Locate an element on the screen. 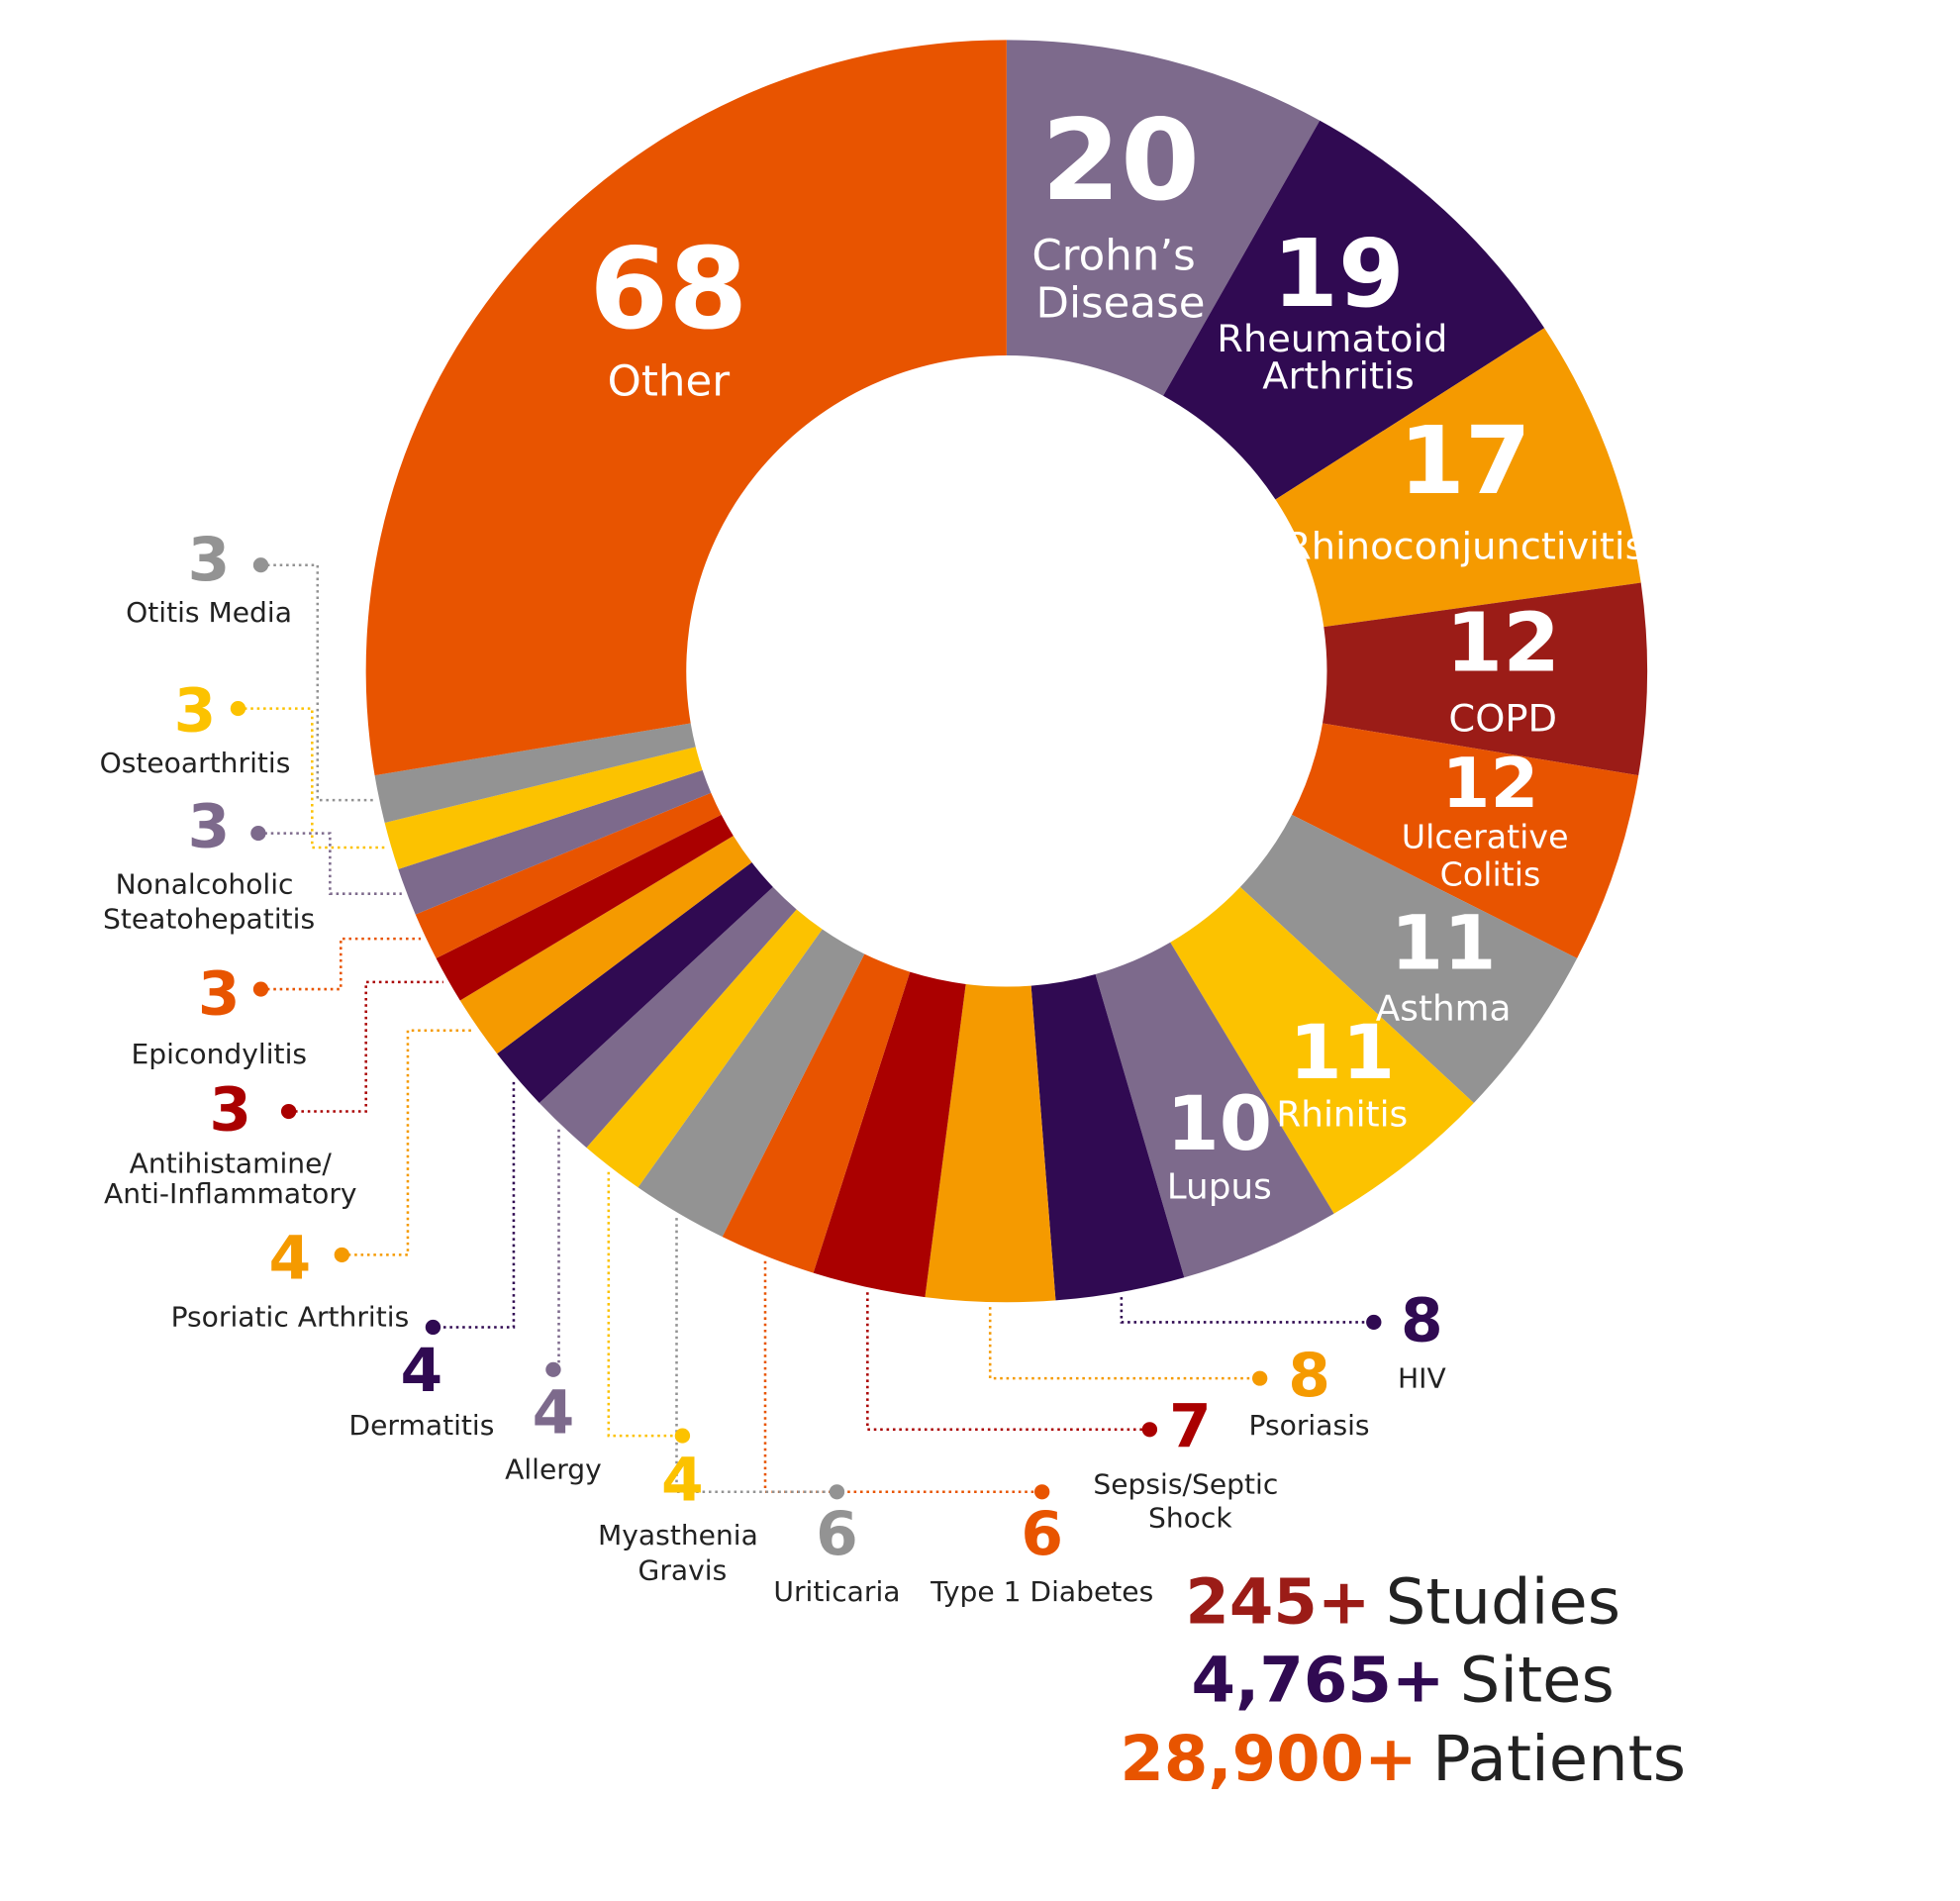 The width and height of the screenshot is (1960, 1901). stat-line: 4,765+ Sites is located at coordinates (1403, 1680).